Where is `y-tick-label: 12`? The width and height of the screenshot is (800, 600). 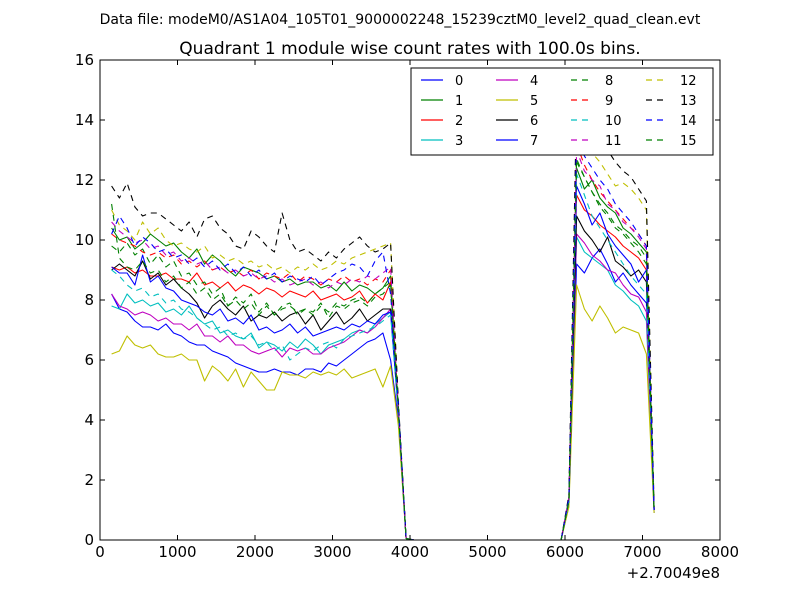 y-tick-label: 12 is located at coordinates (84, 180).